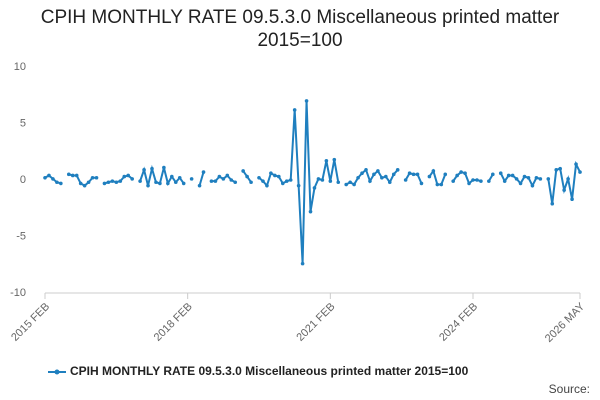 Image resolution: width=600 pixels, height=400 pixels. What do you see at coordinates (565, 322) in the screenshot?
I see `x-tick-label: 2026 MAY` at bounding box center [565, 322].